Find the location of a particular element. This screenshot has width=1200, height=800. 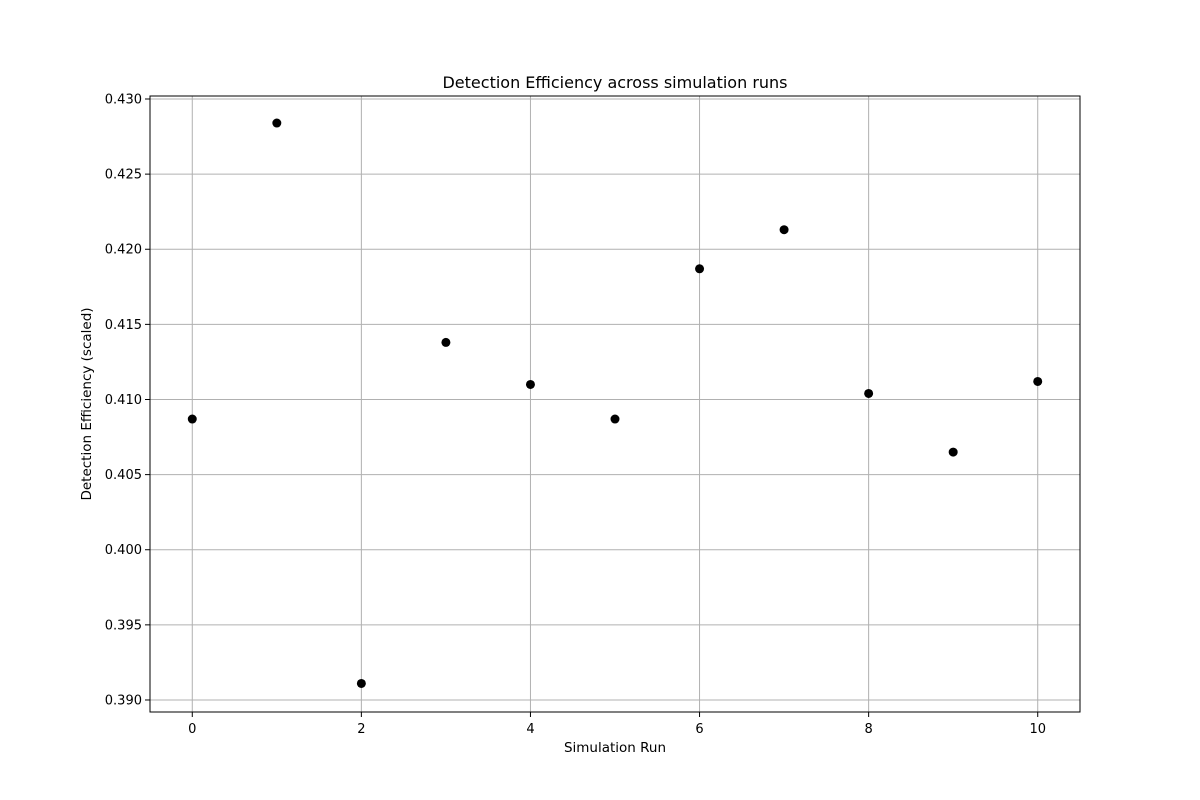

y-axis-label: Detection Efficiency (scaled) is located at coordinates (87, 403).